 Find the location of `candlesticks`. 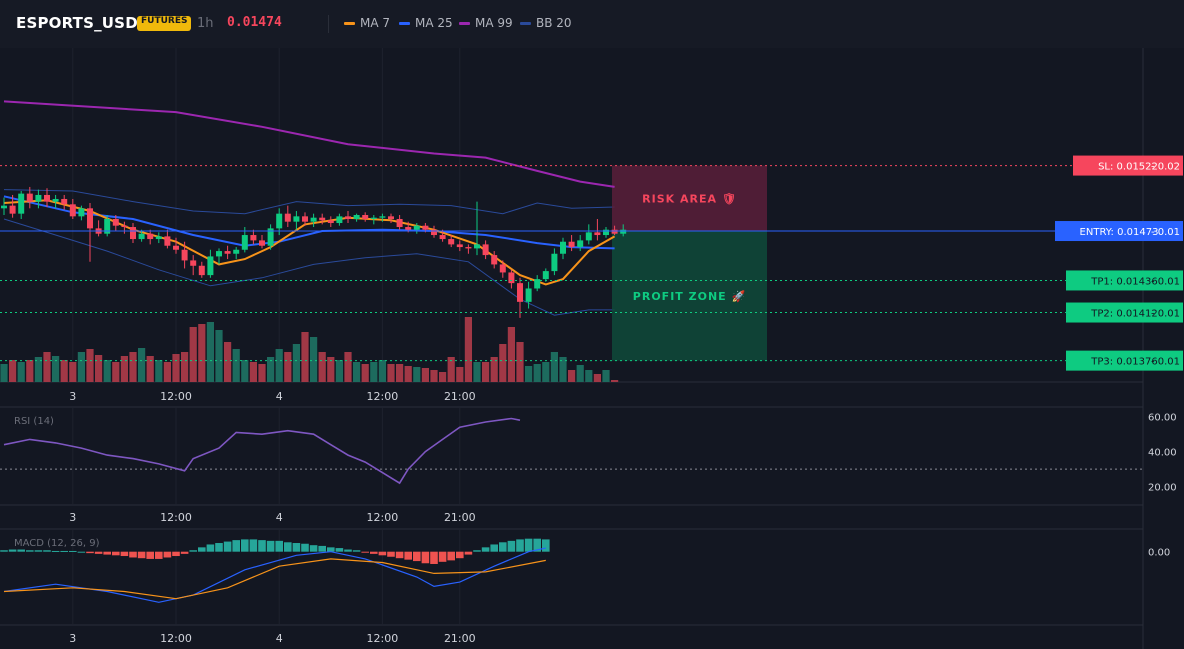

candlesticks is located at coordinates (314, 252).